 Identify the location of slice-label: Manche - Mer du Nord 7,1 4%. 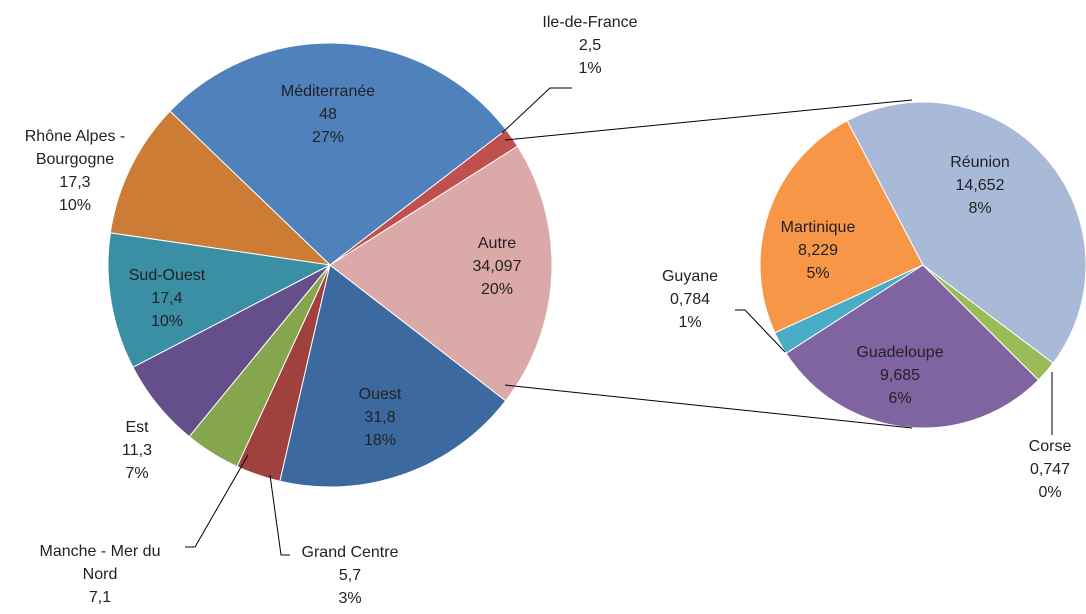
(100, 577).